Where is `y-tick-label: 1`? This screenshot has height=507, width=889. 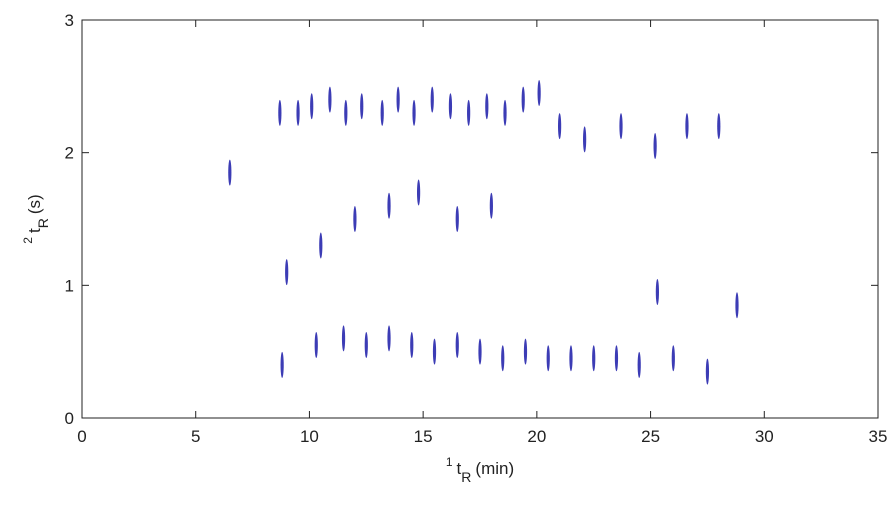 y-tick-label: 1 is located at coordinates (69, 285).